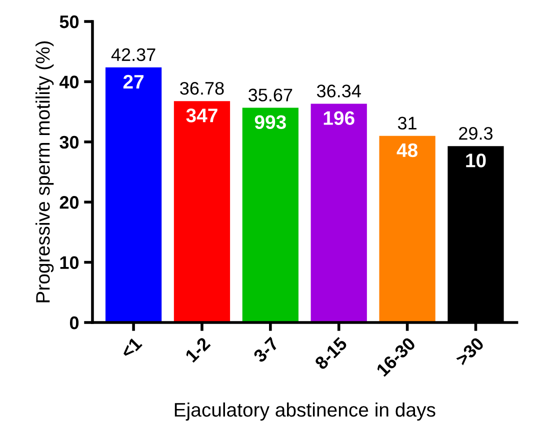 The height and width of the screenshot is (430, 544). What do you see at coordinates (133, 81) in the screenshot?
I see `annotation: 27` at bounding box center [133, 81].